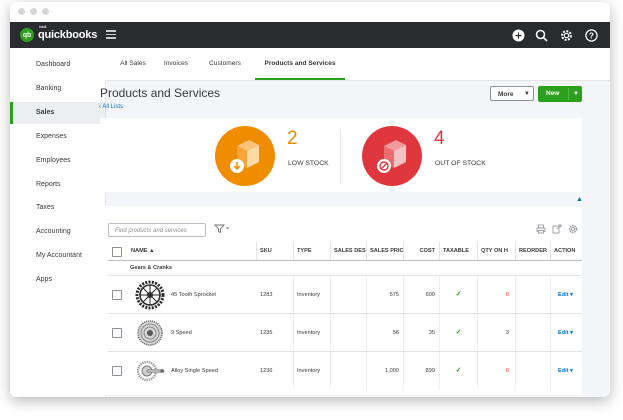 Image resolution: width=623 pixels, height=420 pixels. Describe the element at coordinates (51, 136) in the screenshot. I see `sidebar-item-expenses: Expenses` at that location.